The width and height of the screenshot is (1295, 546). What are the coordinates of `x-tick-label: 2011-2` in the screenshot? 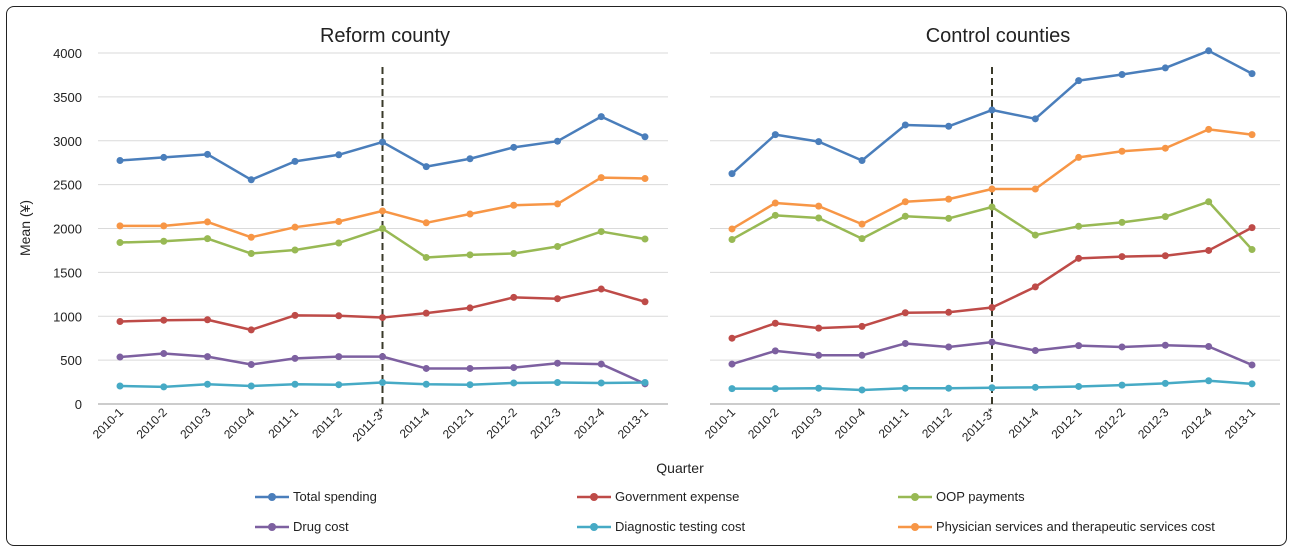 It's located at (327, 423).